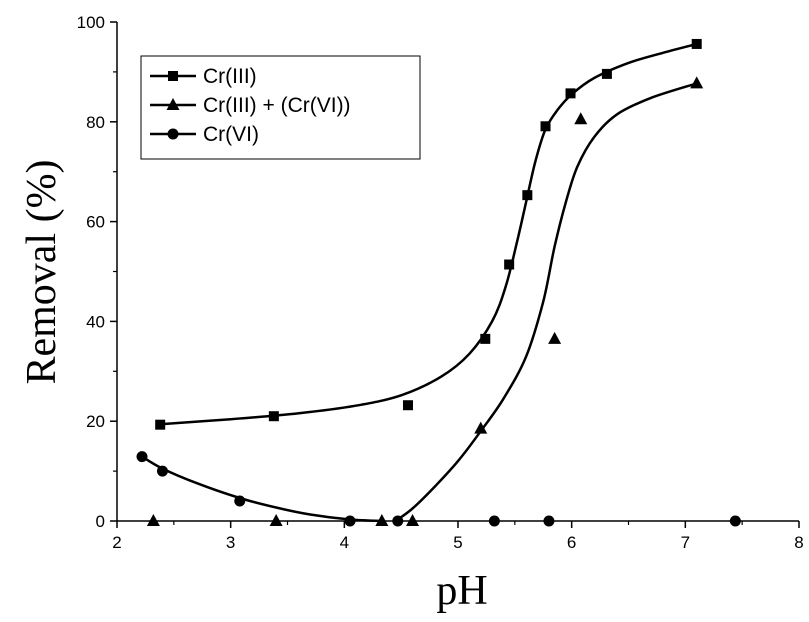  I want to click on x-axis-ticks: 2 3 4 5 6 7 8, so click(458, 536).